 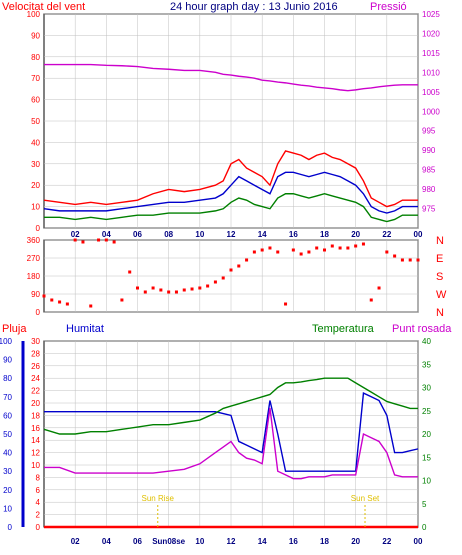 I want to click on hour-tick-label: 06, so click(x=137, y=234).